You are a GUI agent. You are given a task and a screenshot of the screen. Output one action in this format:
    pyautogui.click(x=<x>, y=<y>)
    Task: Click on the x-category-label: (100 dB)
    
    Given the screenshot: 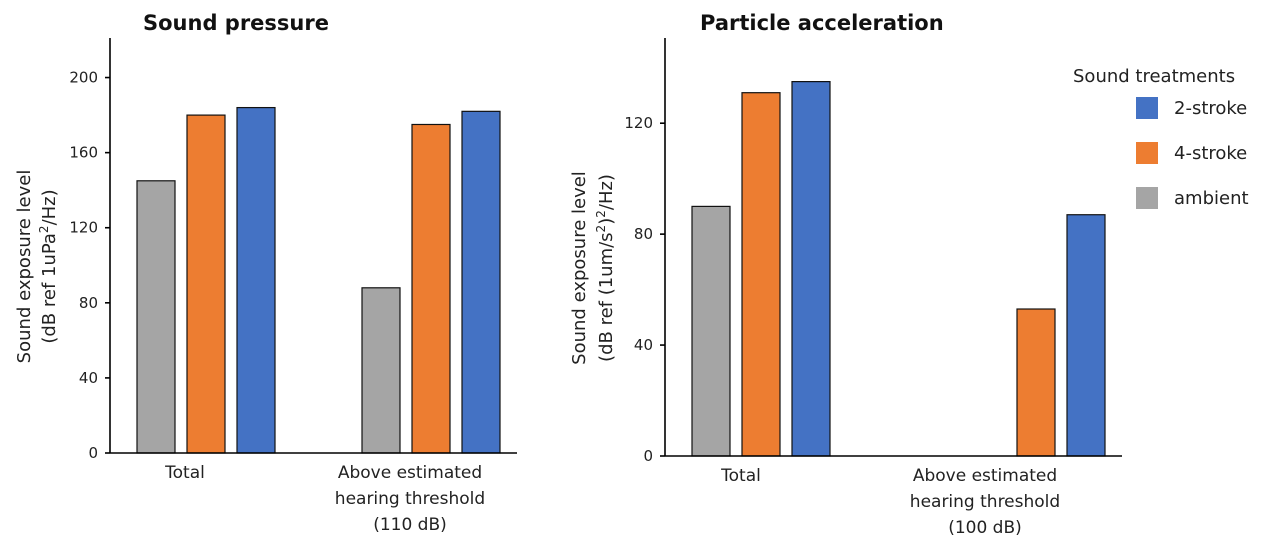 What is the action you would take?
    pyautogui.click(x=985, y=528)
    